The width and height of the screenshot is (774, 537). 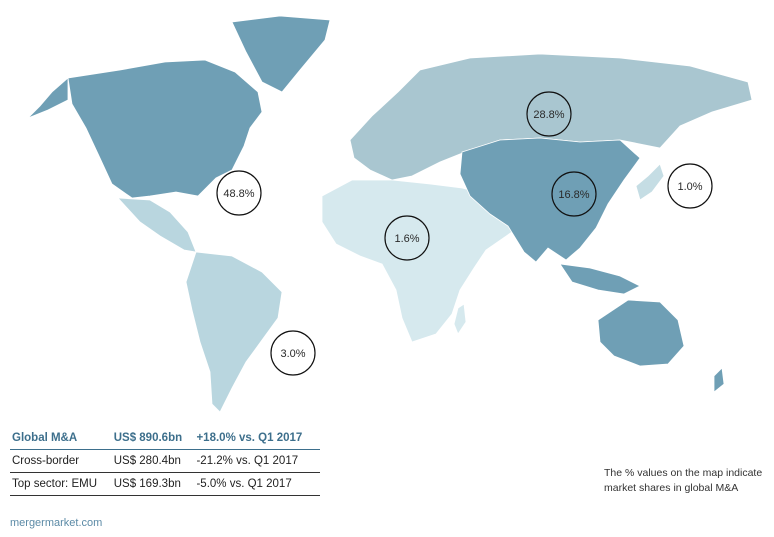 I want to click on region-madagascar, so click(x=460, y=319).